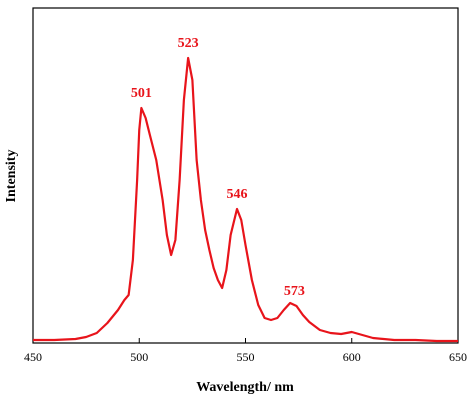  What do you see at coordinates (245, 387) in the screenshot?
I see `x-axis-label: Wavelength/ nm` at bounding box center [245, 387].